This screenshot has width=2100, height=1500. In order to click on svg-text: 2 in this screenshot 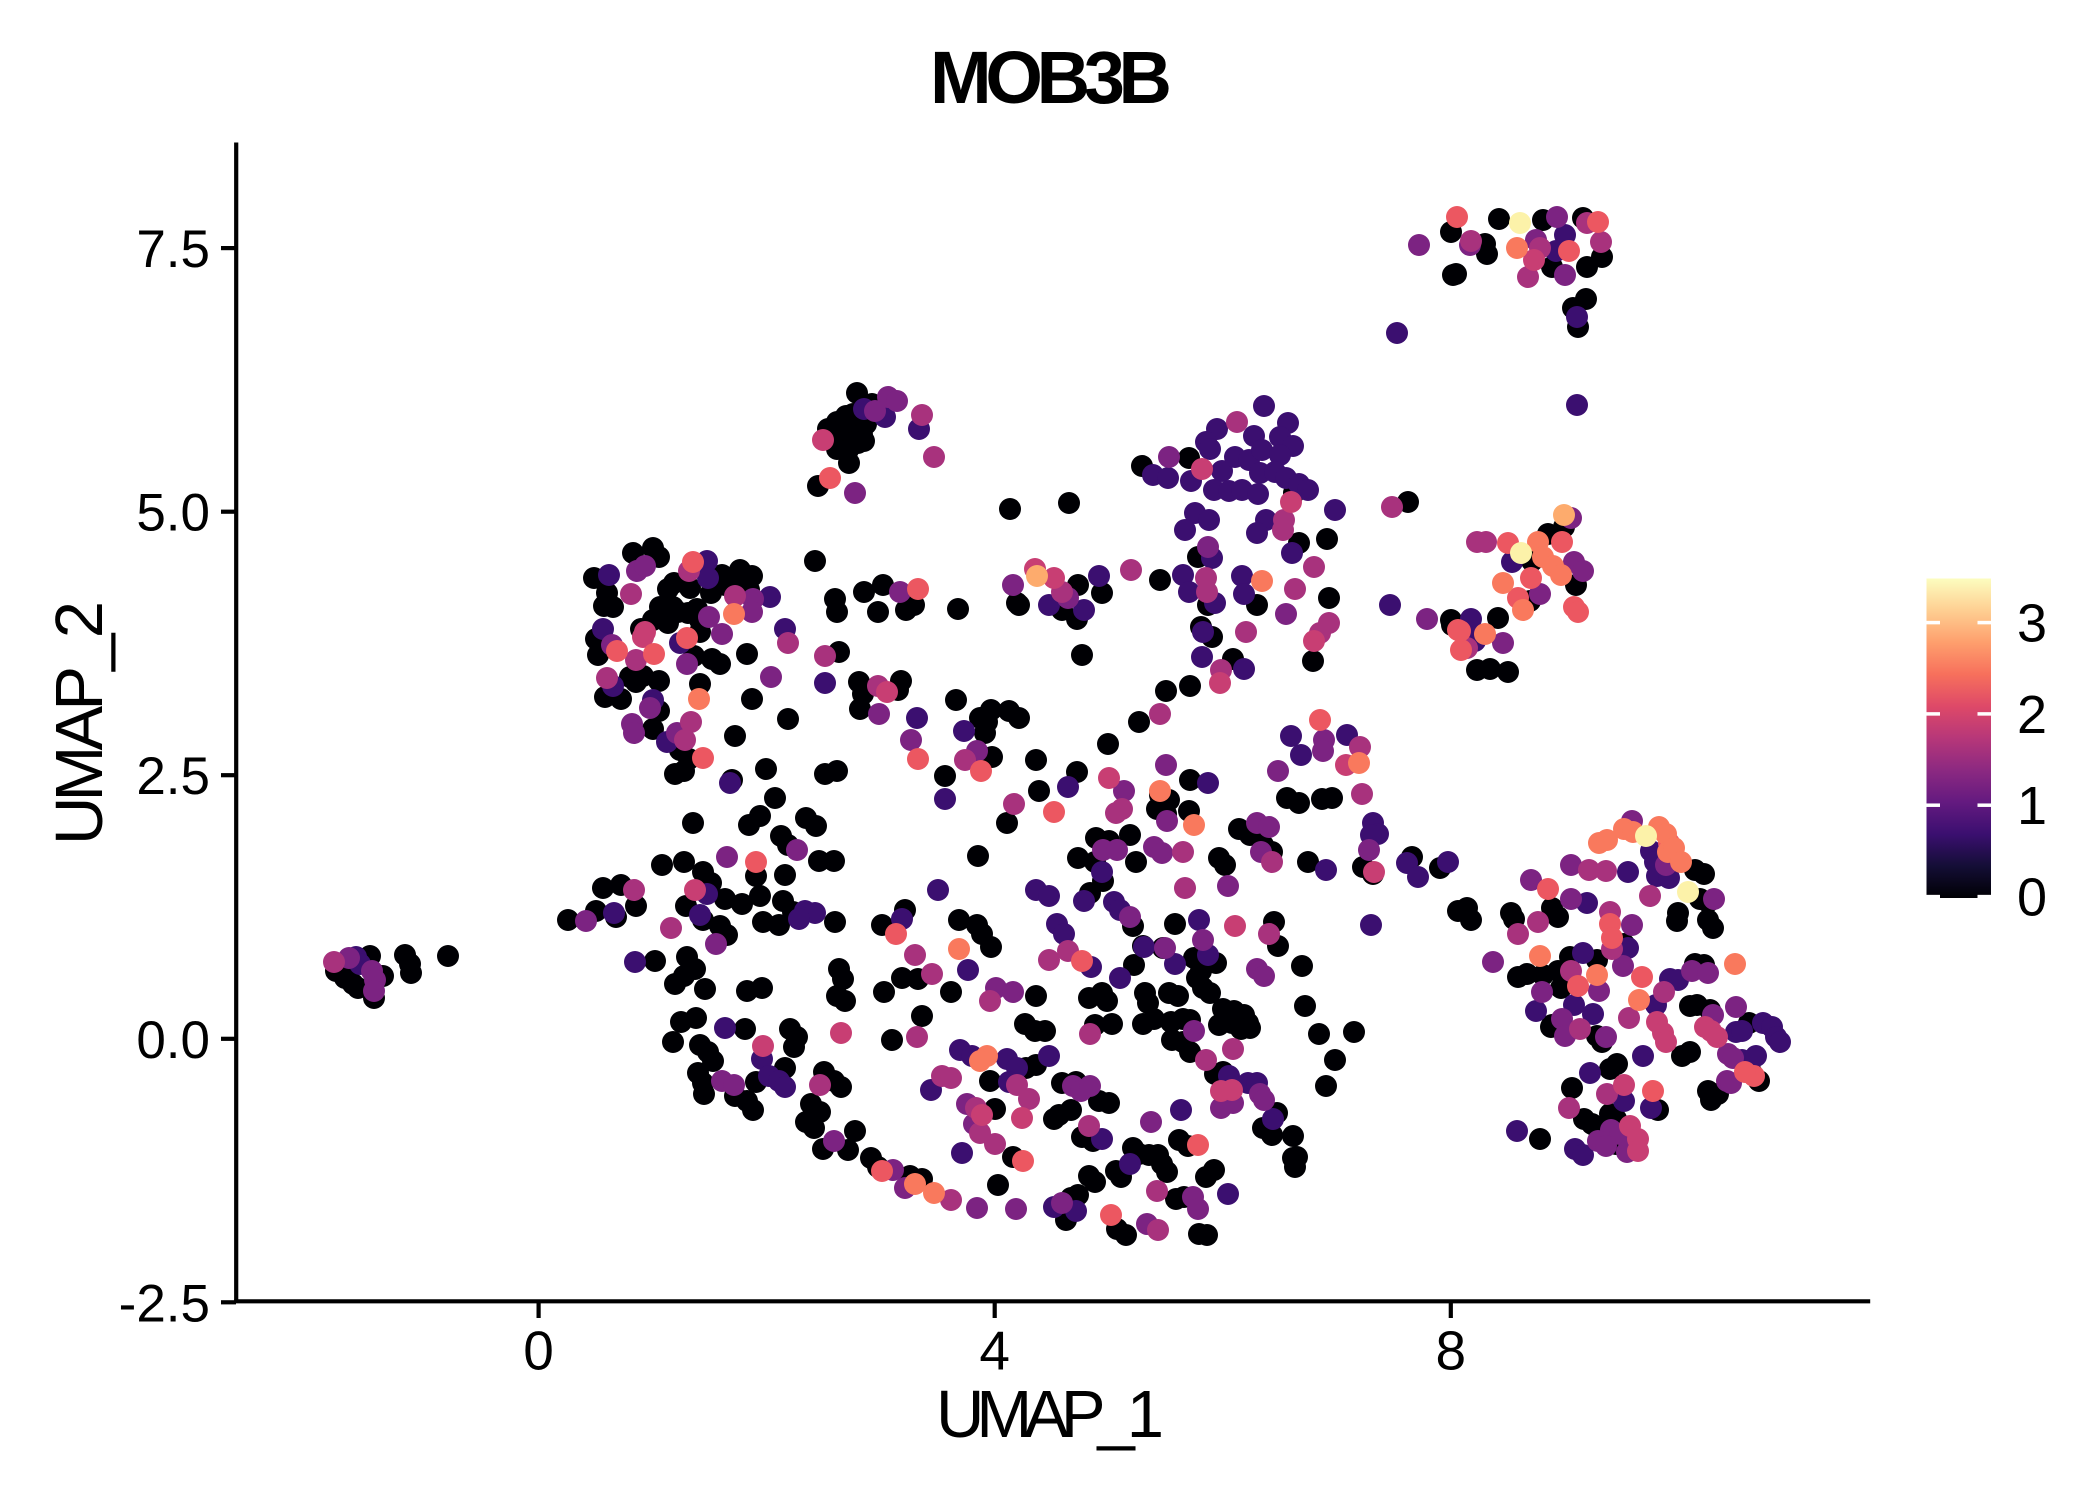, I will do `click(2032, 715)`.